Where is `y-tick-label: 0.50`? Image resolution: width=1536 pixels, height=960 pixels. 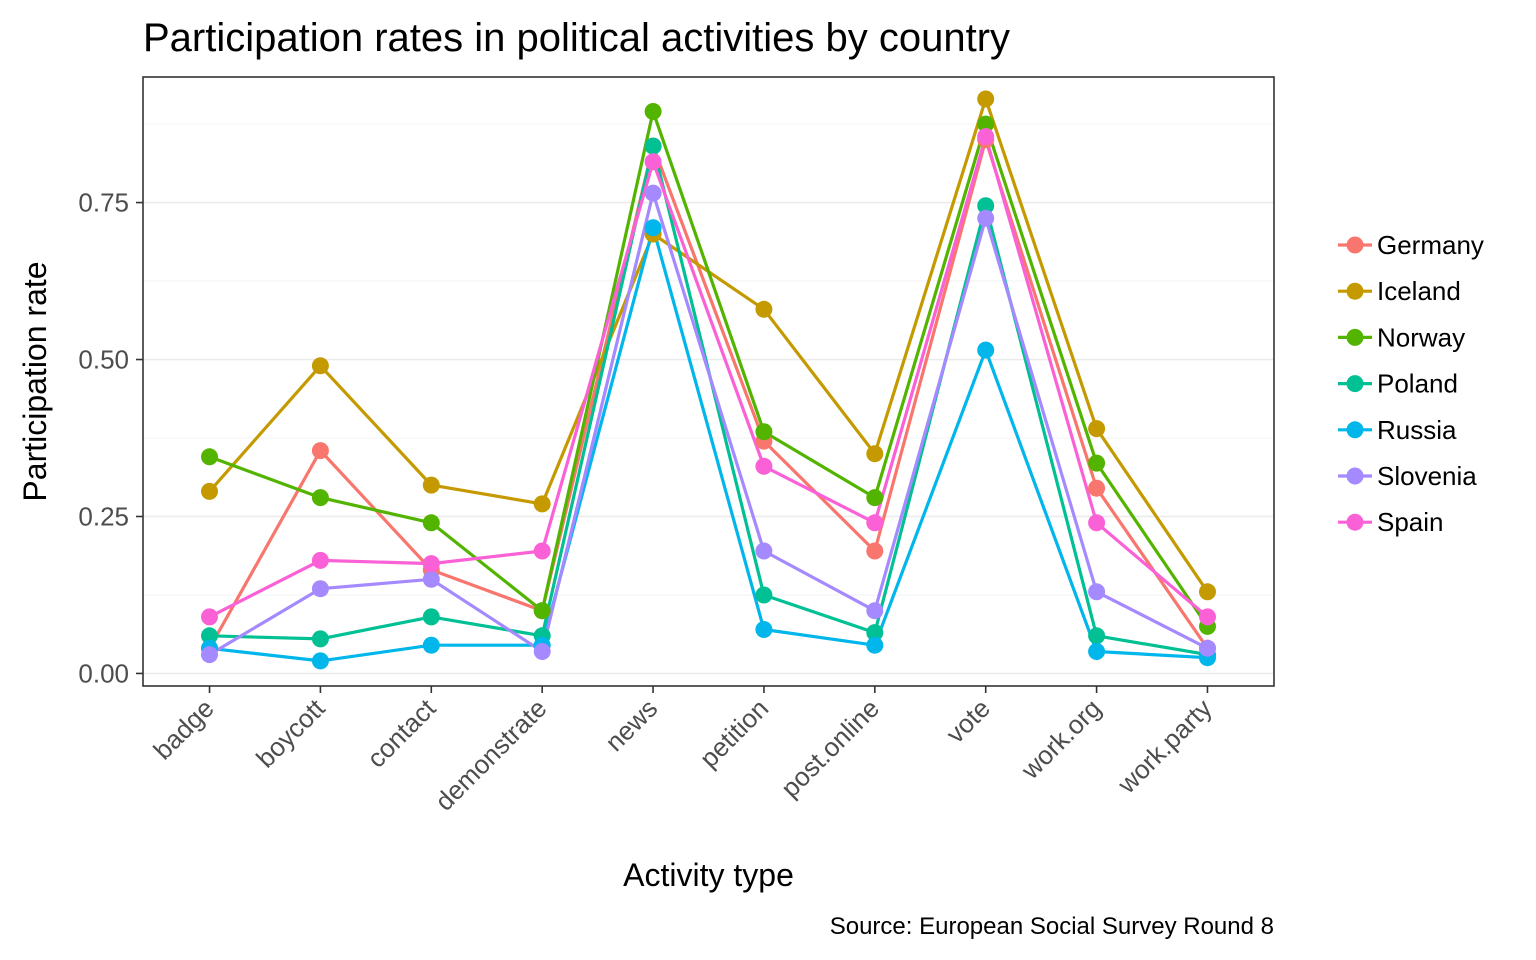 y-tick-label: 0.50 is located at coordinates (103, 360).